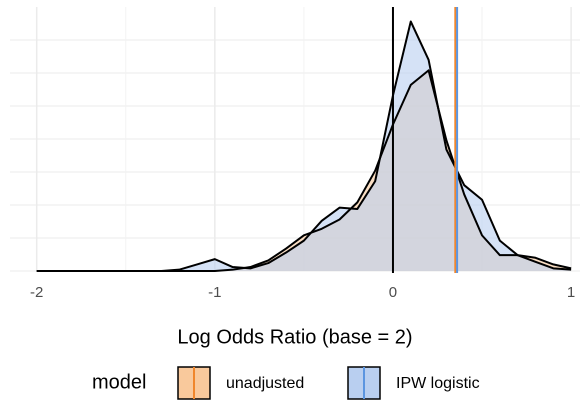 Image resolution: width=588 pixels, height=409 pixels. I want to click on legend-label: IPW logistic, so click(438, 383).